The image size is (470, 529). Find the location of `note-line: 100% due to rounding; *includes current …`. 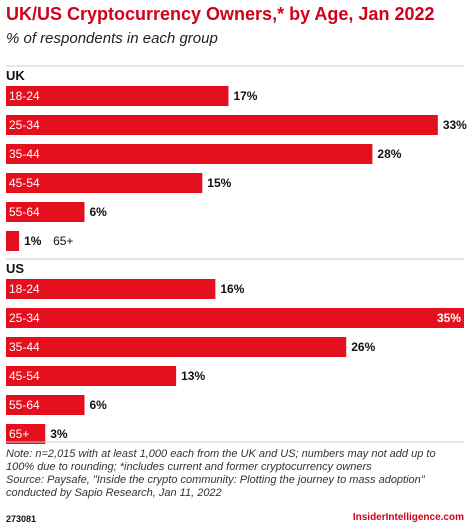

note-line: 100% due to rounding; *includes current … is located at coordinates (189, 467).